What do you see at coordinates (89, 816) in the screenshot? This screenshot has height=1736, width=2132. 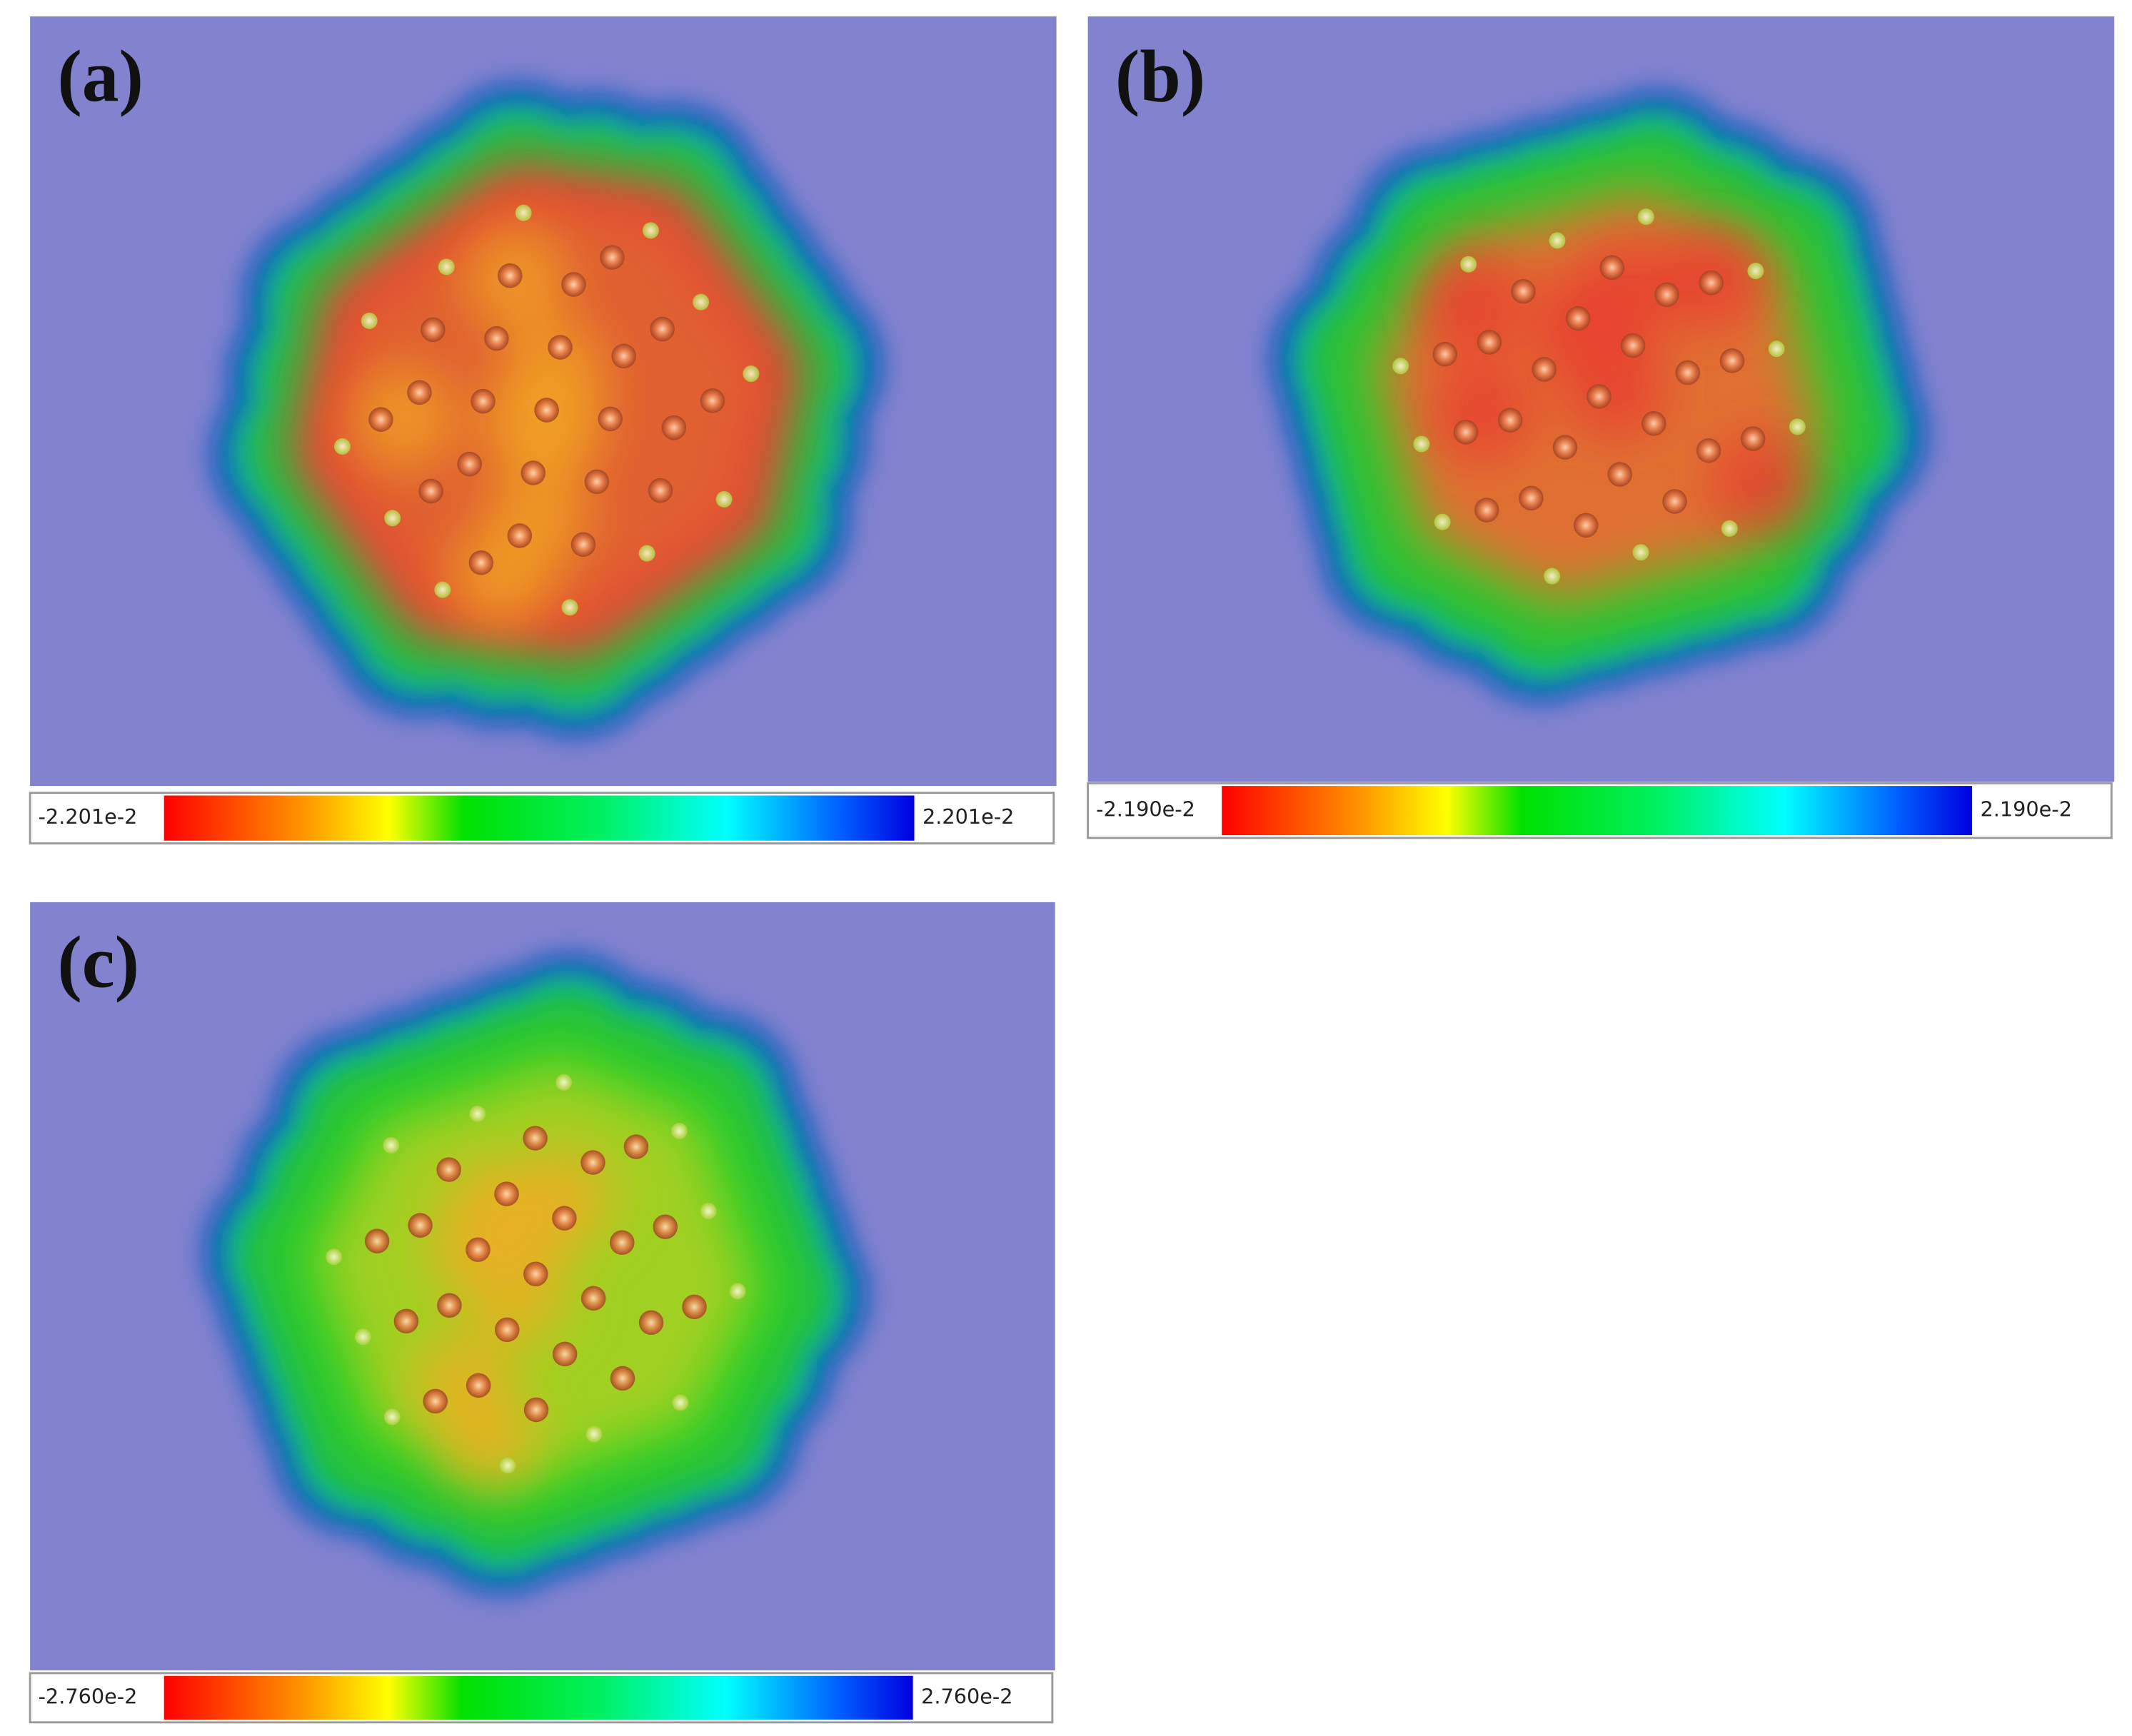 I see `colorbar-min: -2.201e-2` at bounding box center [89, 816].